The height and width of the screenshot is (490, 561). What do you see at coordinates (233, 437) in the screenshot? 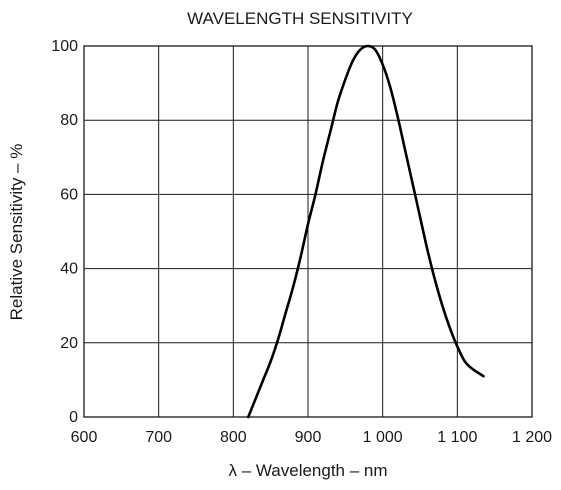
I see `x-tick-label: 800` at bounding box center [233, 437].